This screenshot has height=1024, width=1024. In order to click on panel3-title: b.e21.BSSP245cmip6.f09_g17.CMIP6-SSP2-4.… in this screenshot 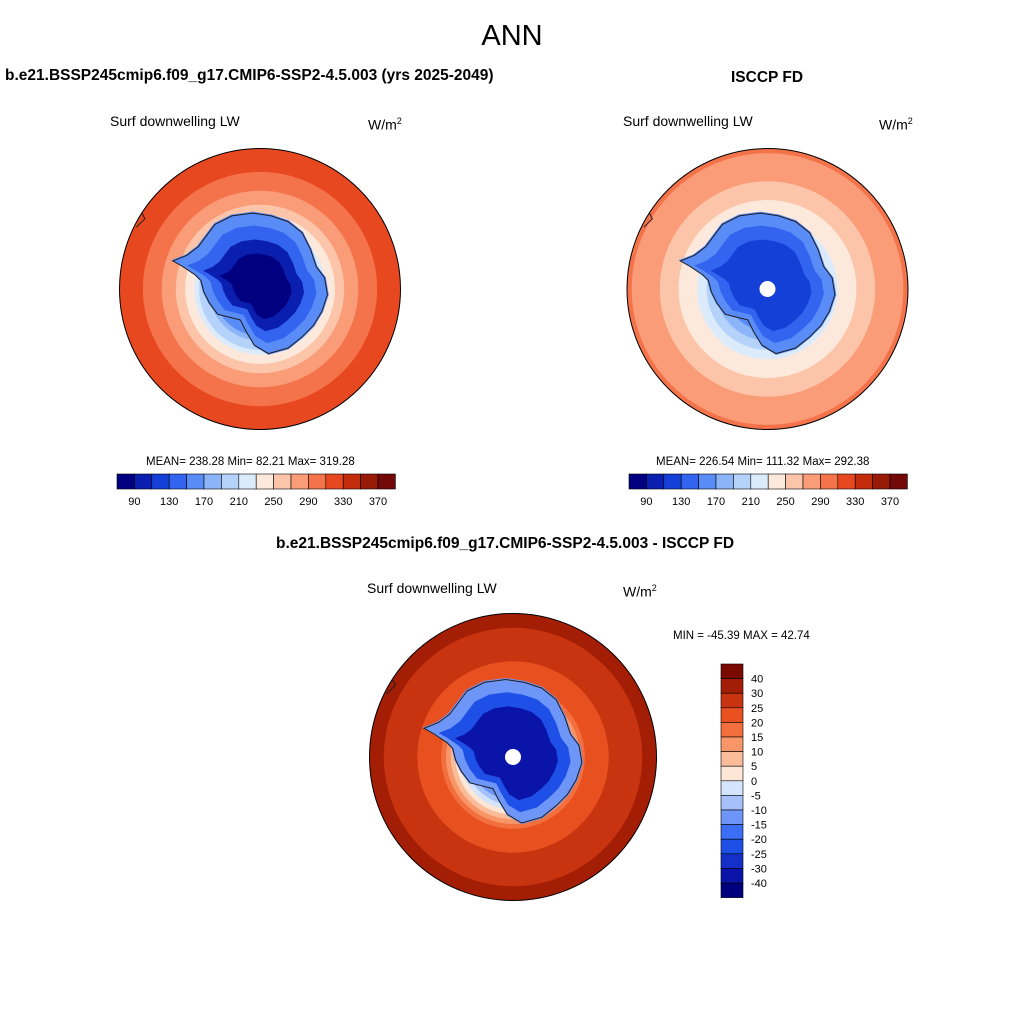, I will do `click(505, 543)`.